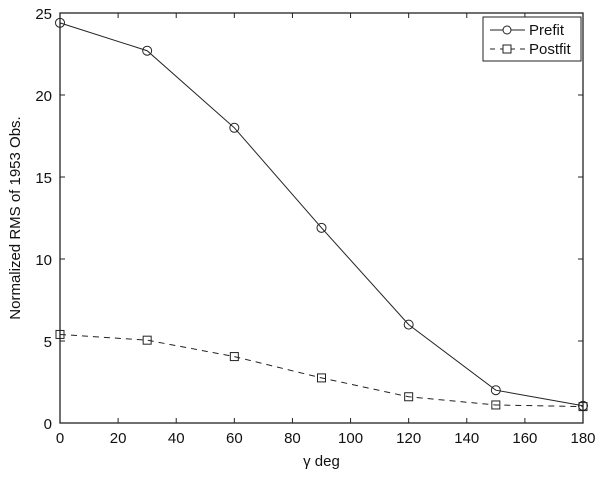  What do you see at coordinates (350, 438) in the screenshot?
I see `x-tick-label: 100` at bounding box center [350, 438].